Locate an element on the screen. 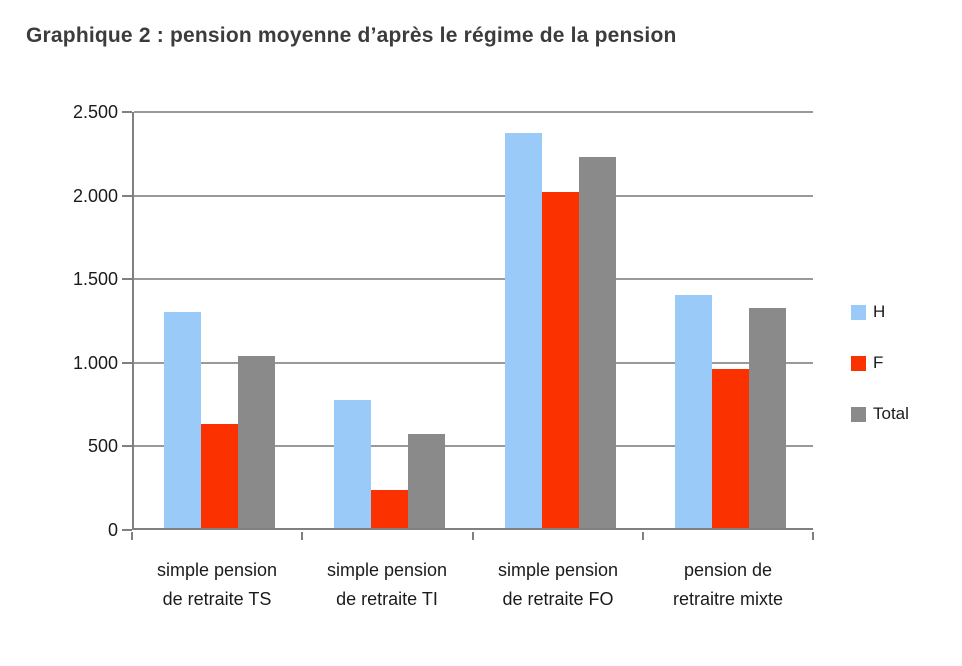 The height and width of the screenshot is (666, 962). bar-f-cat1 is located at coordinates (219, 476).